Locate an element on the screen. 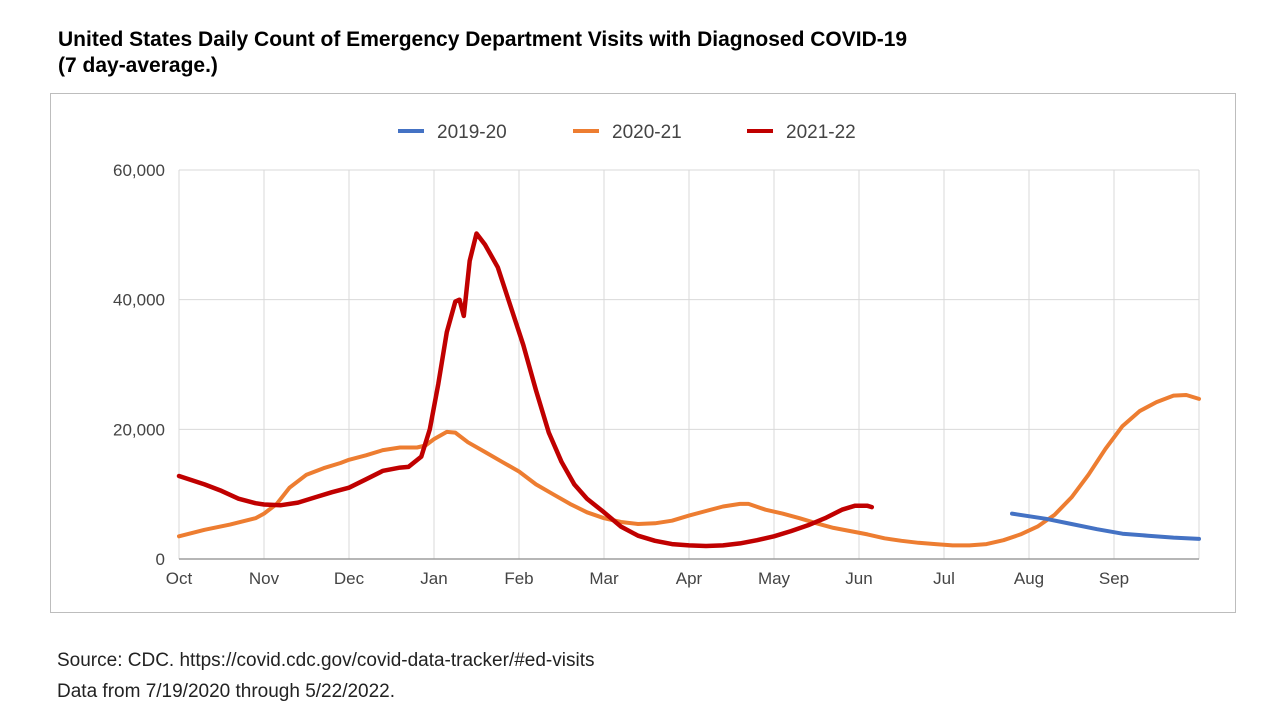 The image size is (1280, 720). y-tick-label: 20,000 is located at coordinates (139, 429).